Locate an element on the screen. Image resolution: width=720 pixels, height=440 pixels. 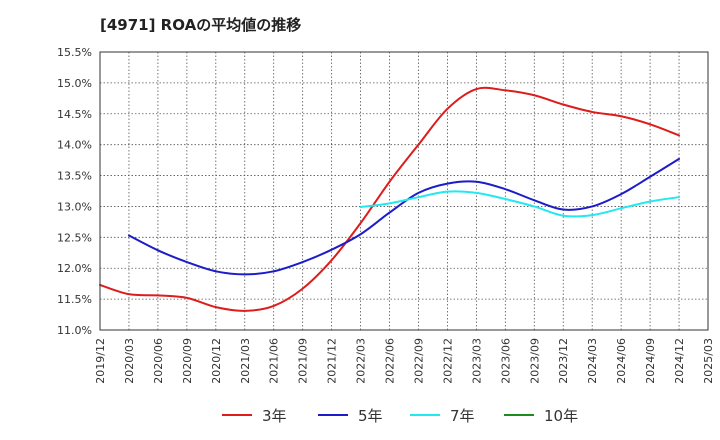
x-tick-label: 2024/09 is located at coordinates (650, 361).